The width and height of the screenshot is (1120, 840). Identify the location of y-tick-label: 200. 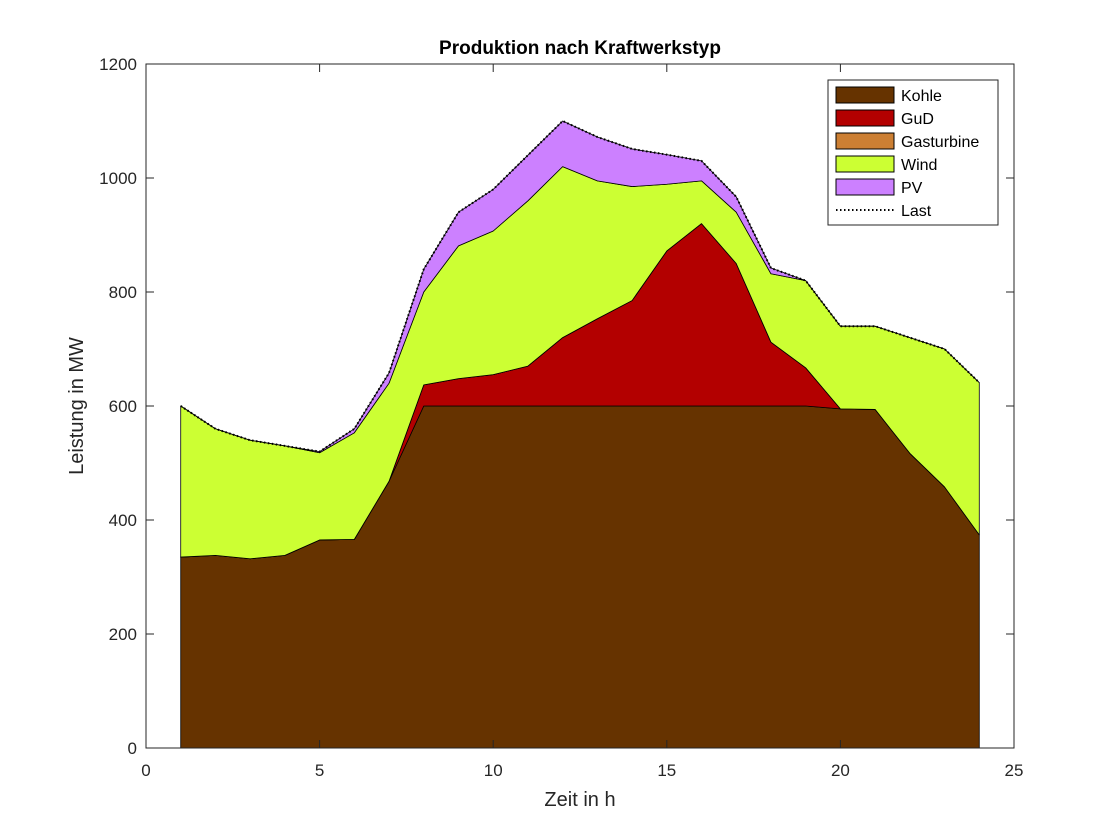
(123, 634).